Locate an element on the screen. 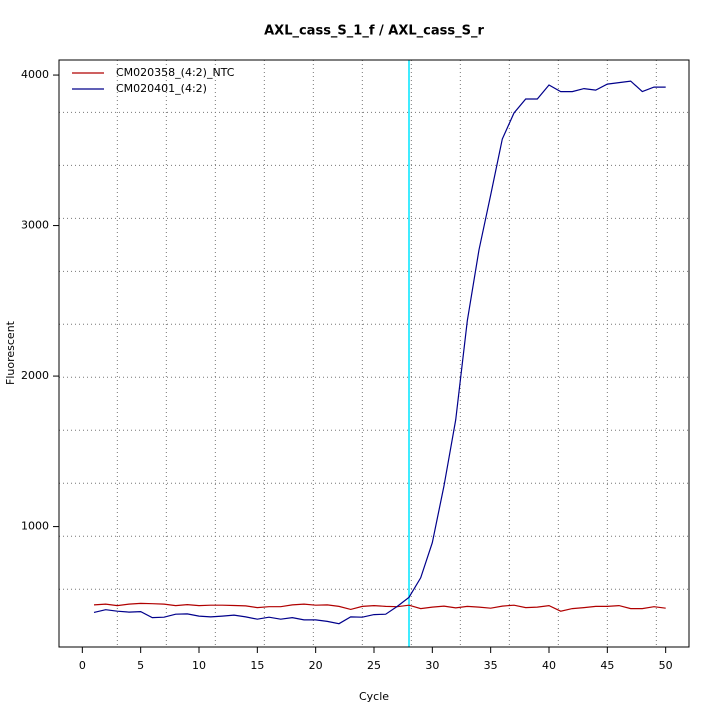 The image size is (720, 724). x-tick-label: 40 is located at coordinates (549, 665).